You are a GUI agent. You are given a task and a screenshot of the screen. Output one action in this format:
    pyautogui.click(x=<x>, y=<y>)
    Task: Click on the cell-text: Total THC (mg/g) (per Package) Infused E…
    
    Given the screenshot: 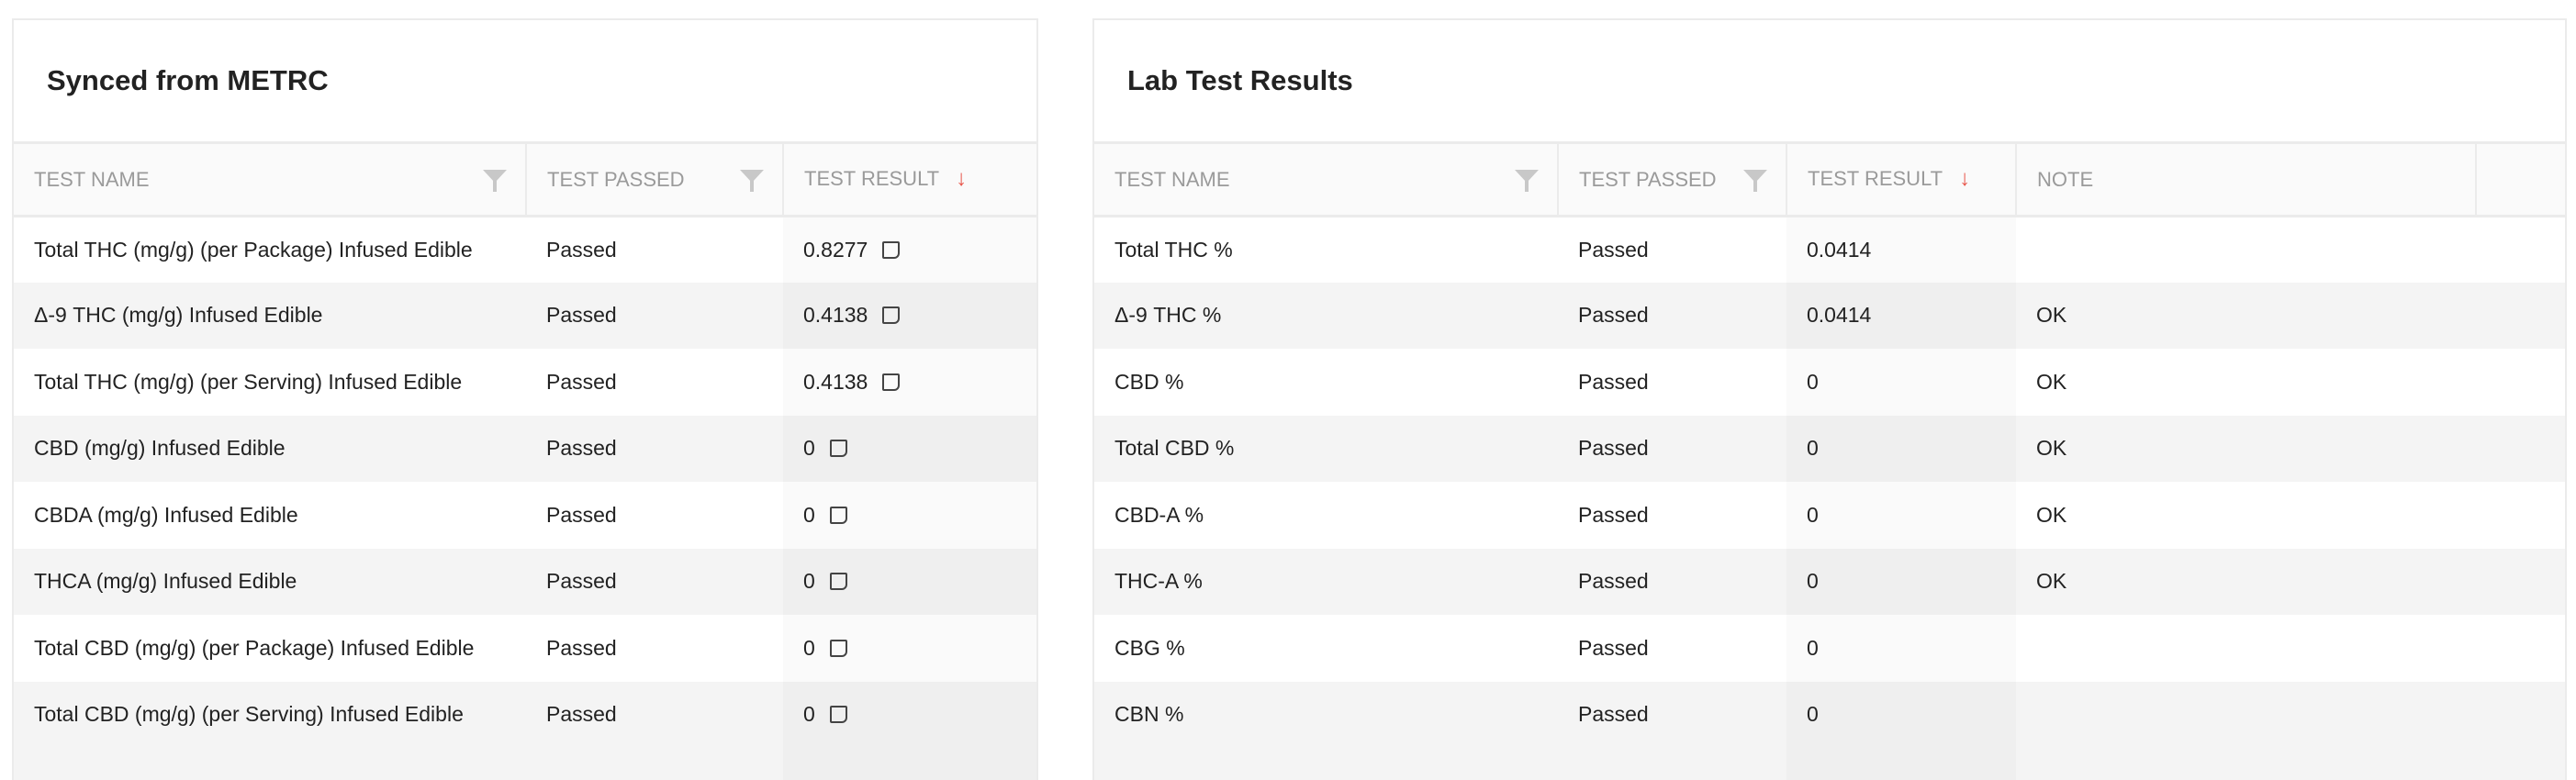 What is the action you would take?
    pyautogui.click(x=253, y=249)
    